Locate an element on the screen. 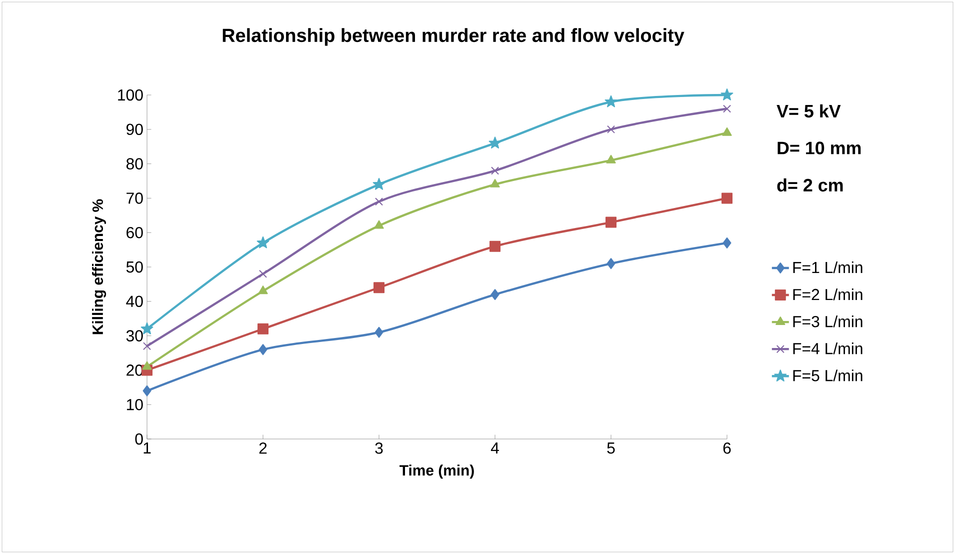  x-axis-title: Time (min) is located at coordinates (437, 471).